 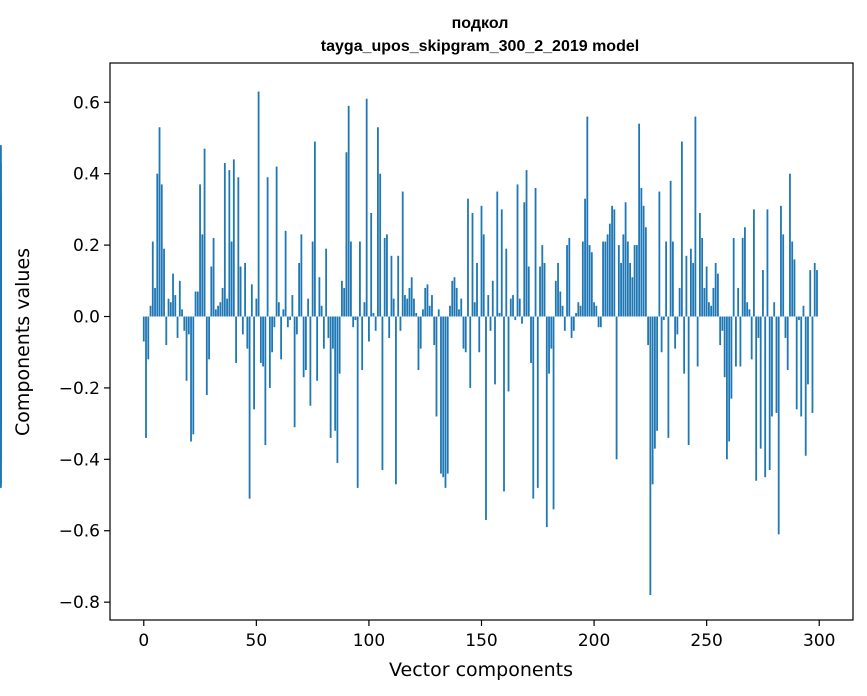 What do you see at coordinates (481, 641) in the screenshot?
I see `x-tick-label: 150` at bounding box center [481, 641].